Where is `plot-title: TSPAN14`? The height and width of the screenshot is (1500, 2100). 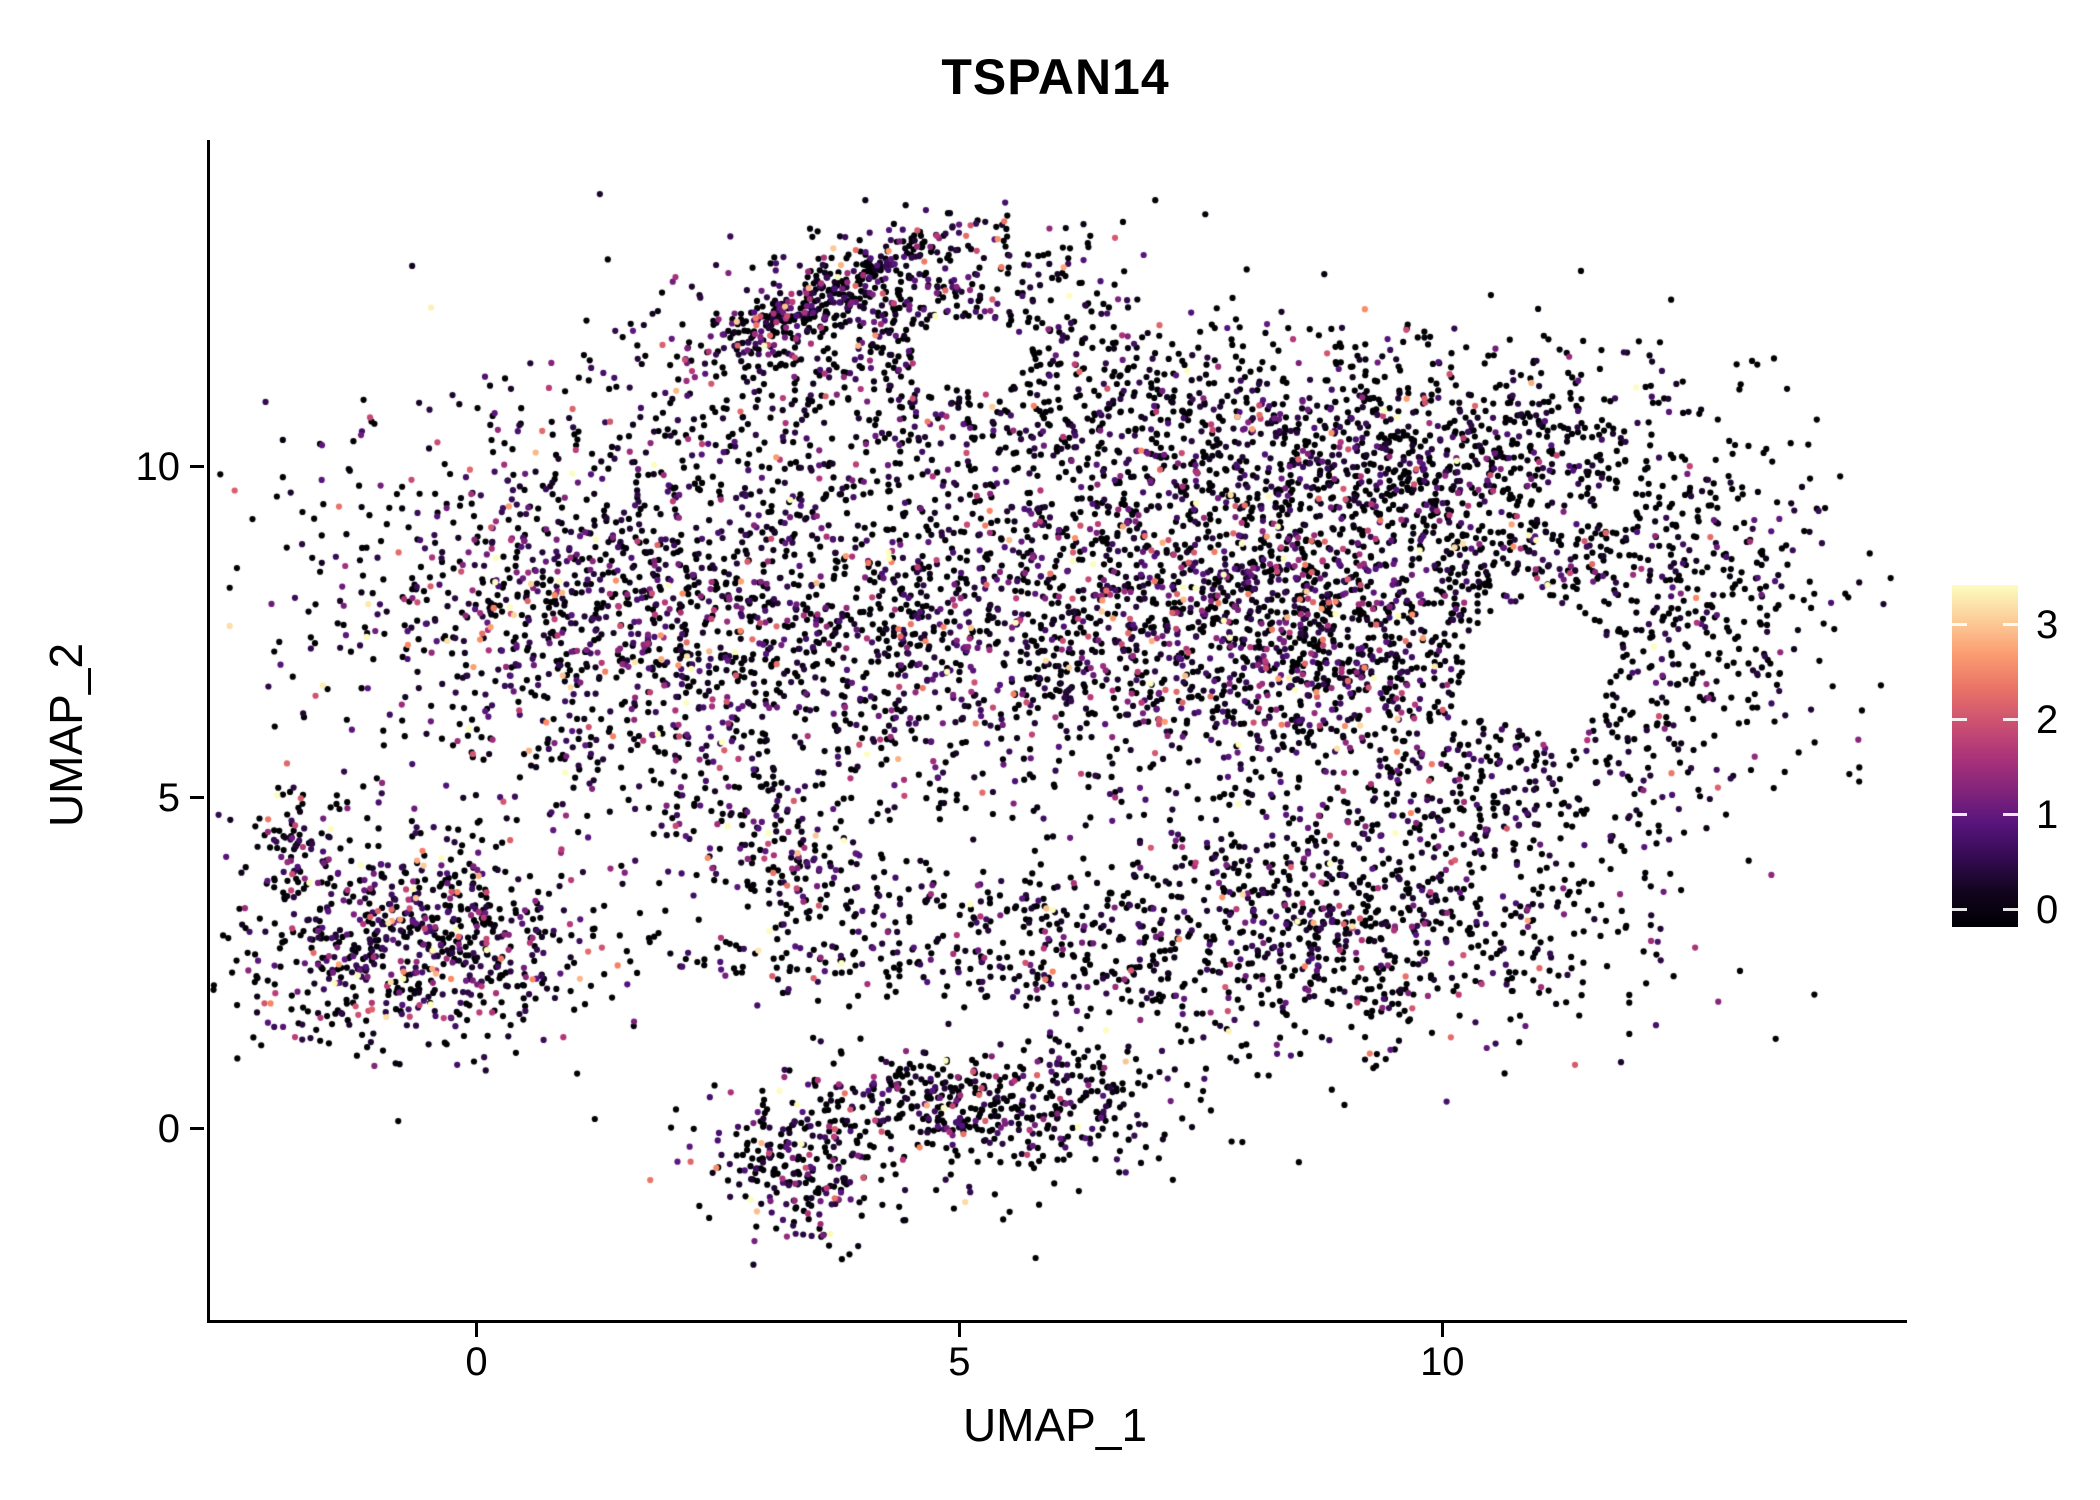 plot-title: TSPAN14 is located at coordinates (1055, 77).